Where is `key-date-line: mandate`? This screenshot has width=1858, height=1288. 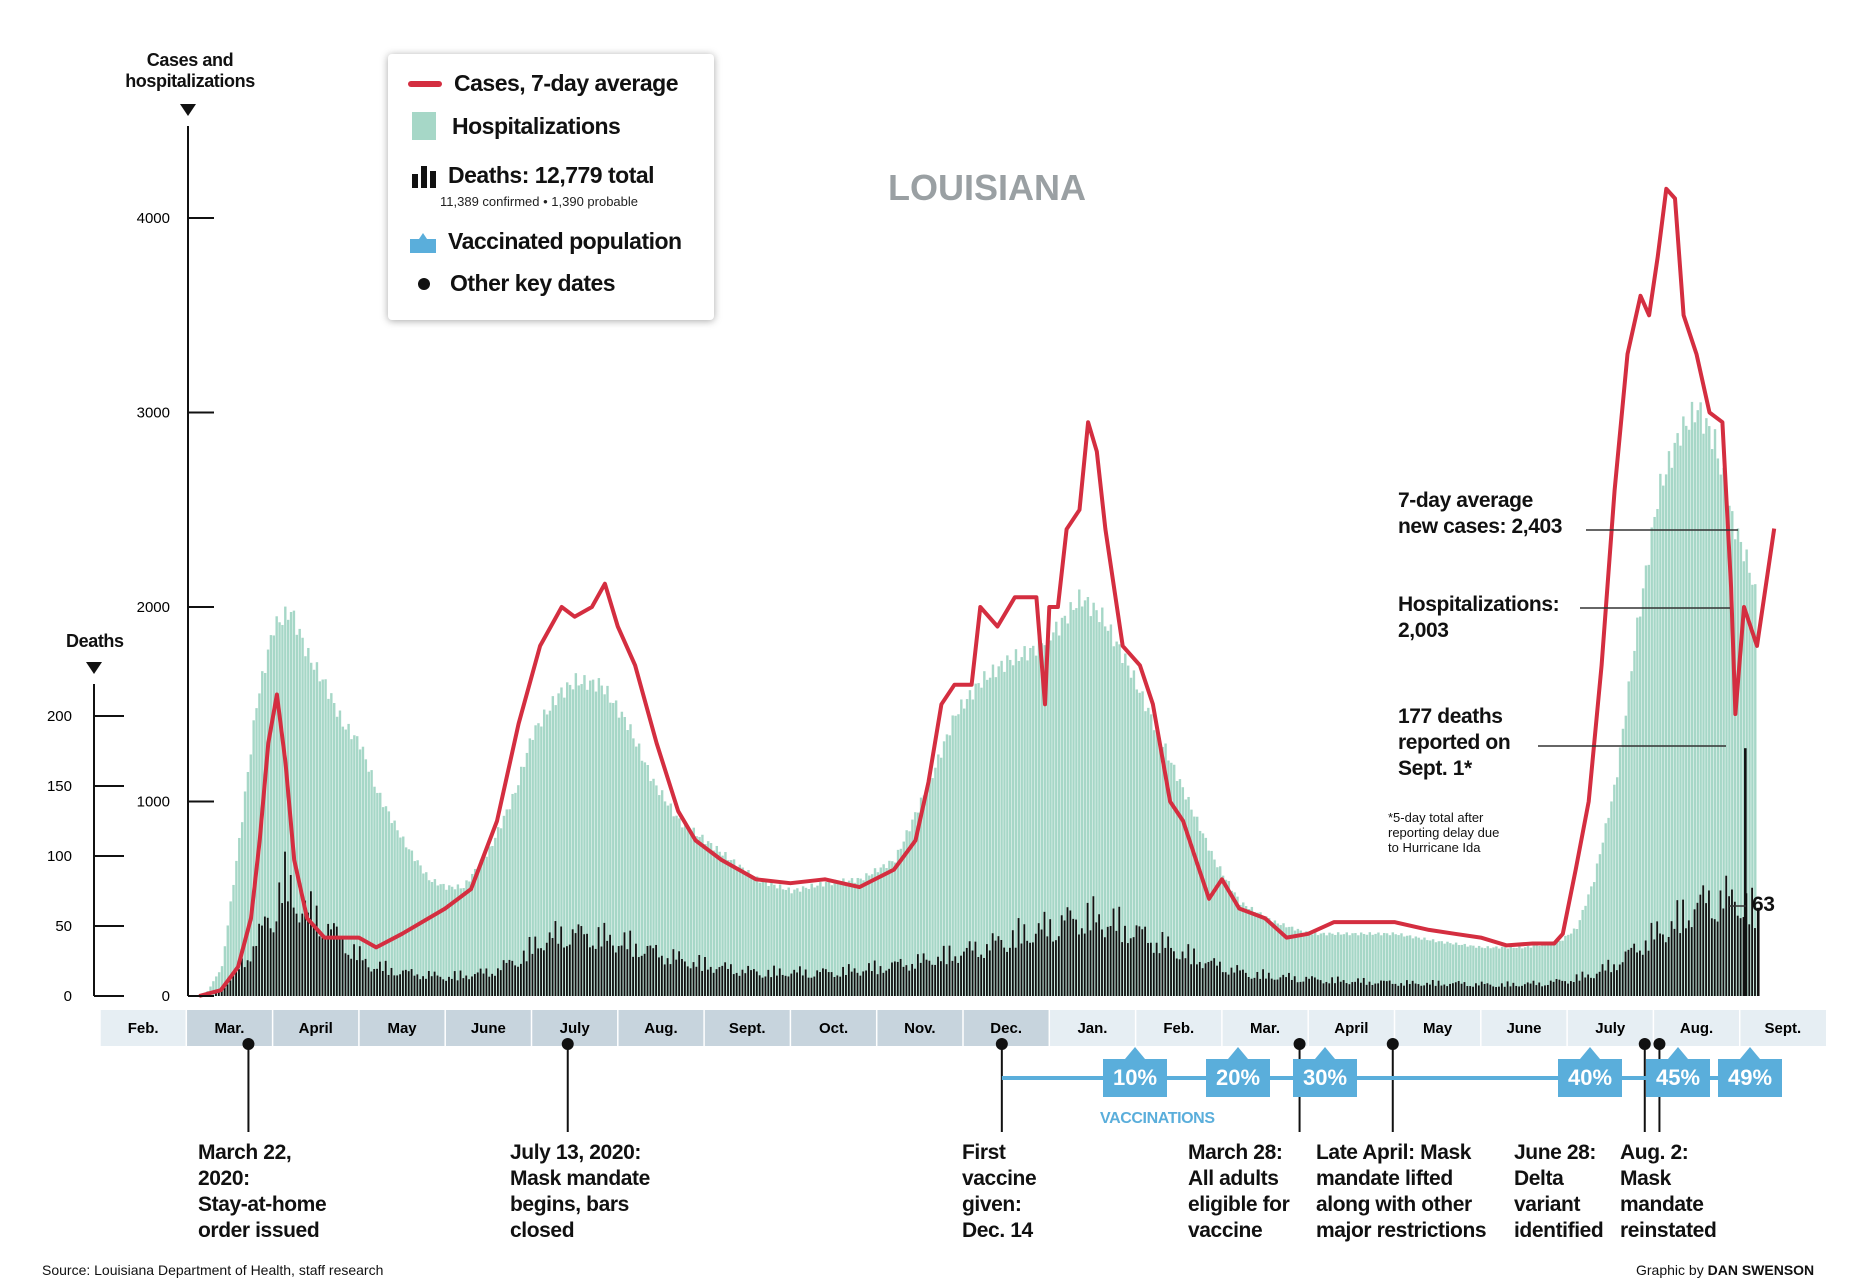
key-date-line: mandate is located at coordinates (1662, 1204).